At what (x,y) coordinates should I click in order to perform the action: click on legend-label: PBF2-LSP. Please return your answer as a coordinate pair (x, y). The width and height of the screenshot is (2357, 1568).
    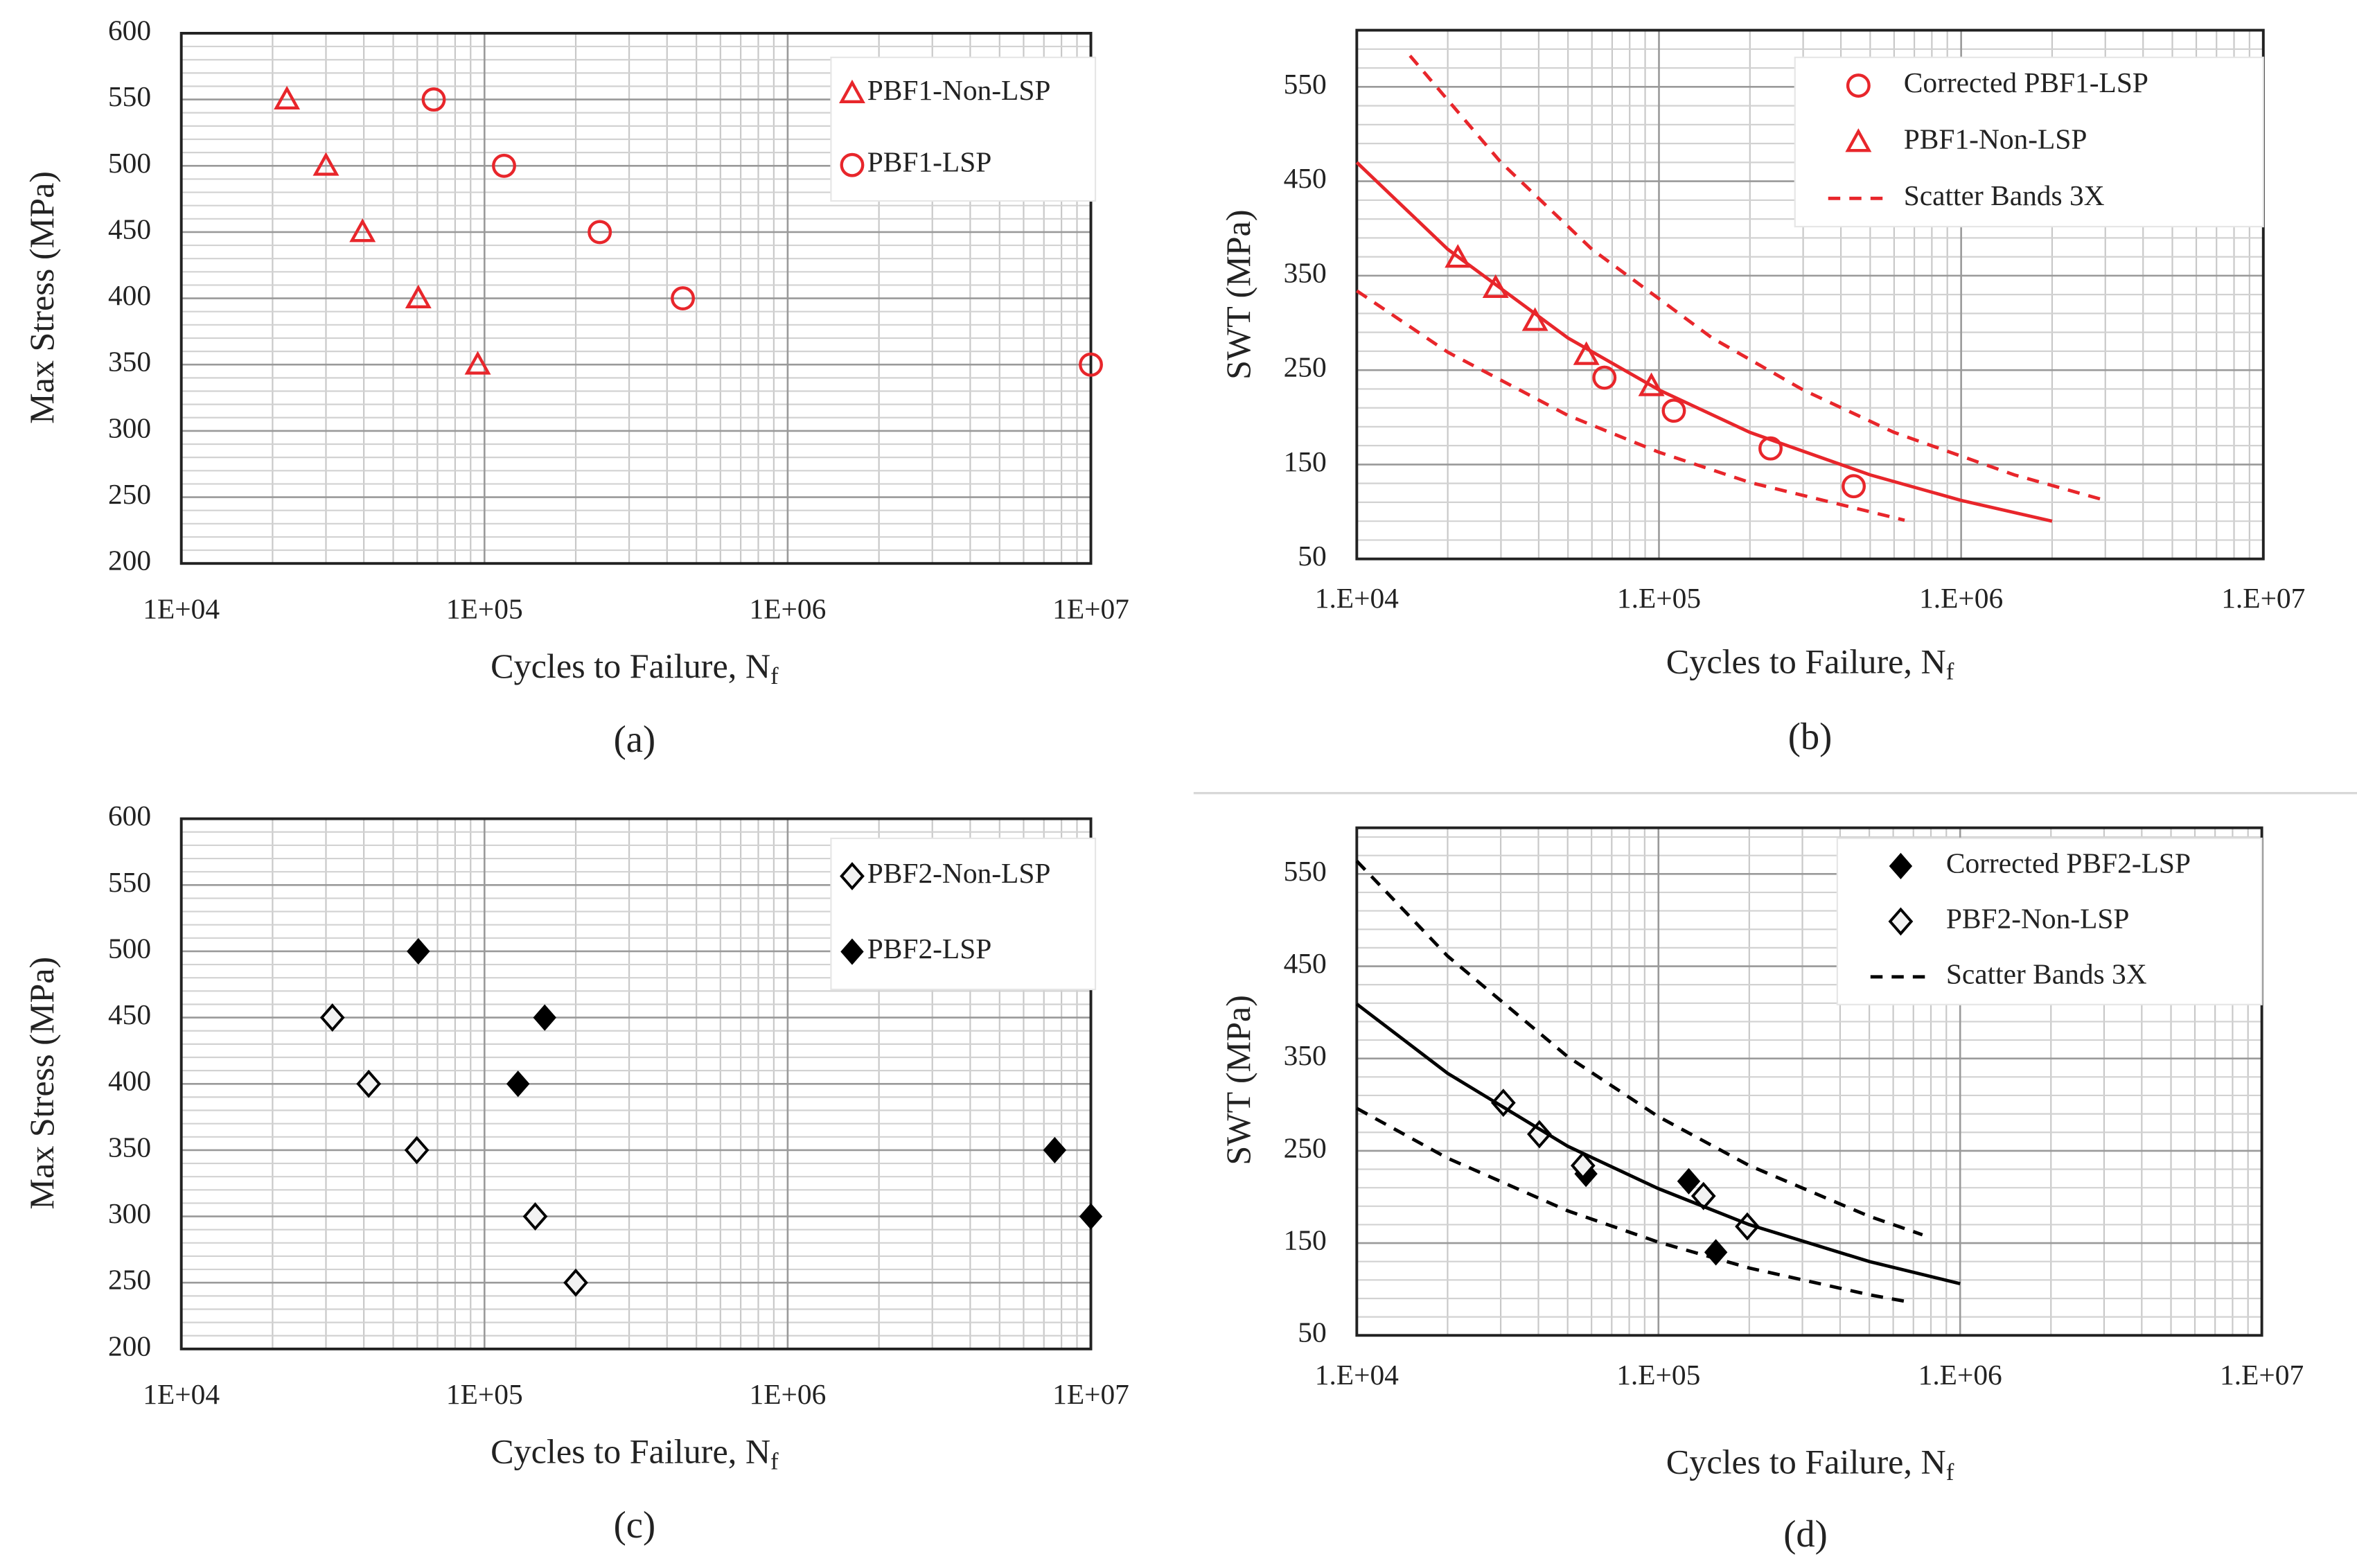
    Looking at the image, I should click on (929, 948).